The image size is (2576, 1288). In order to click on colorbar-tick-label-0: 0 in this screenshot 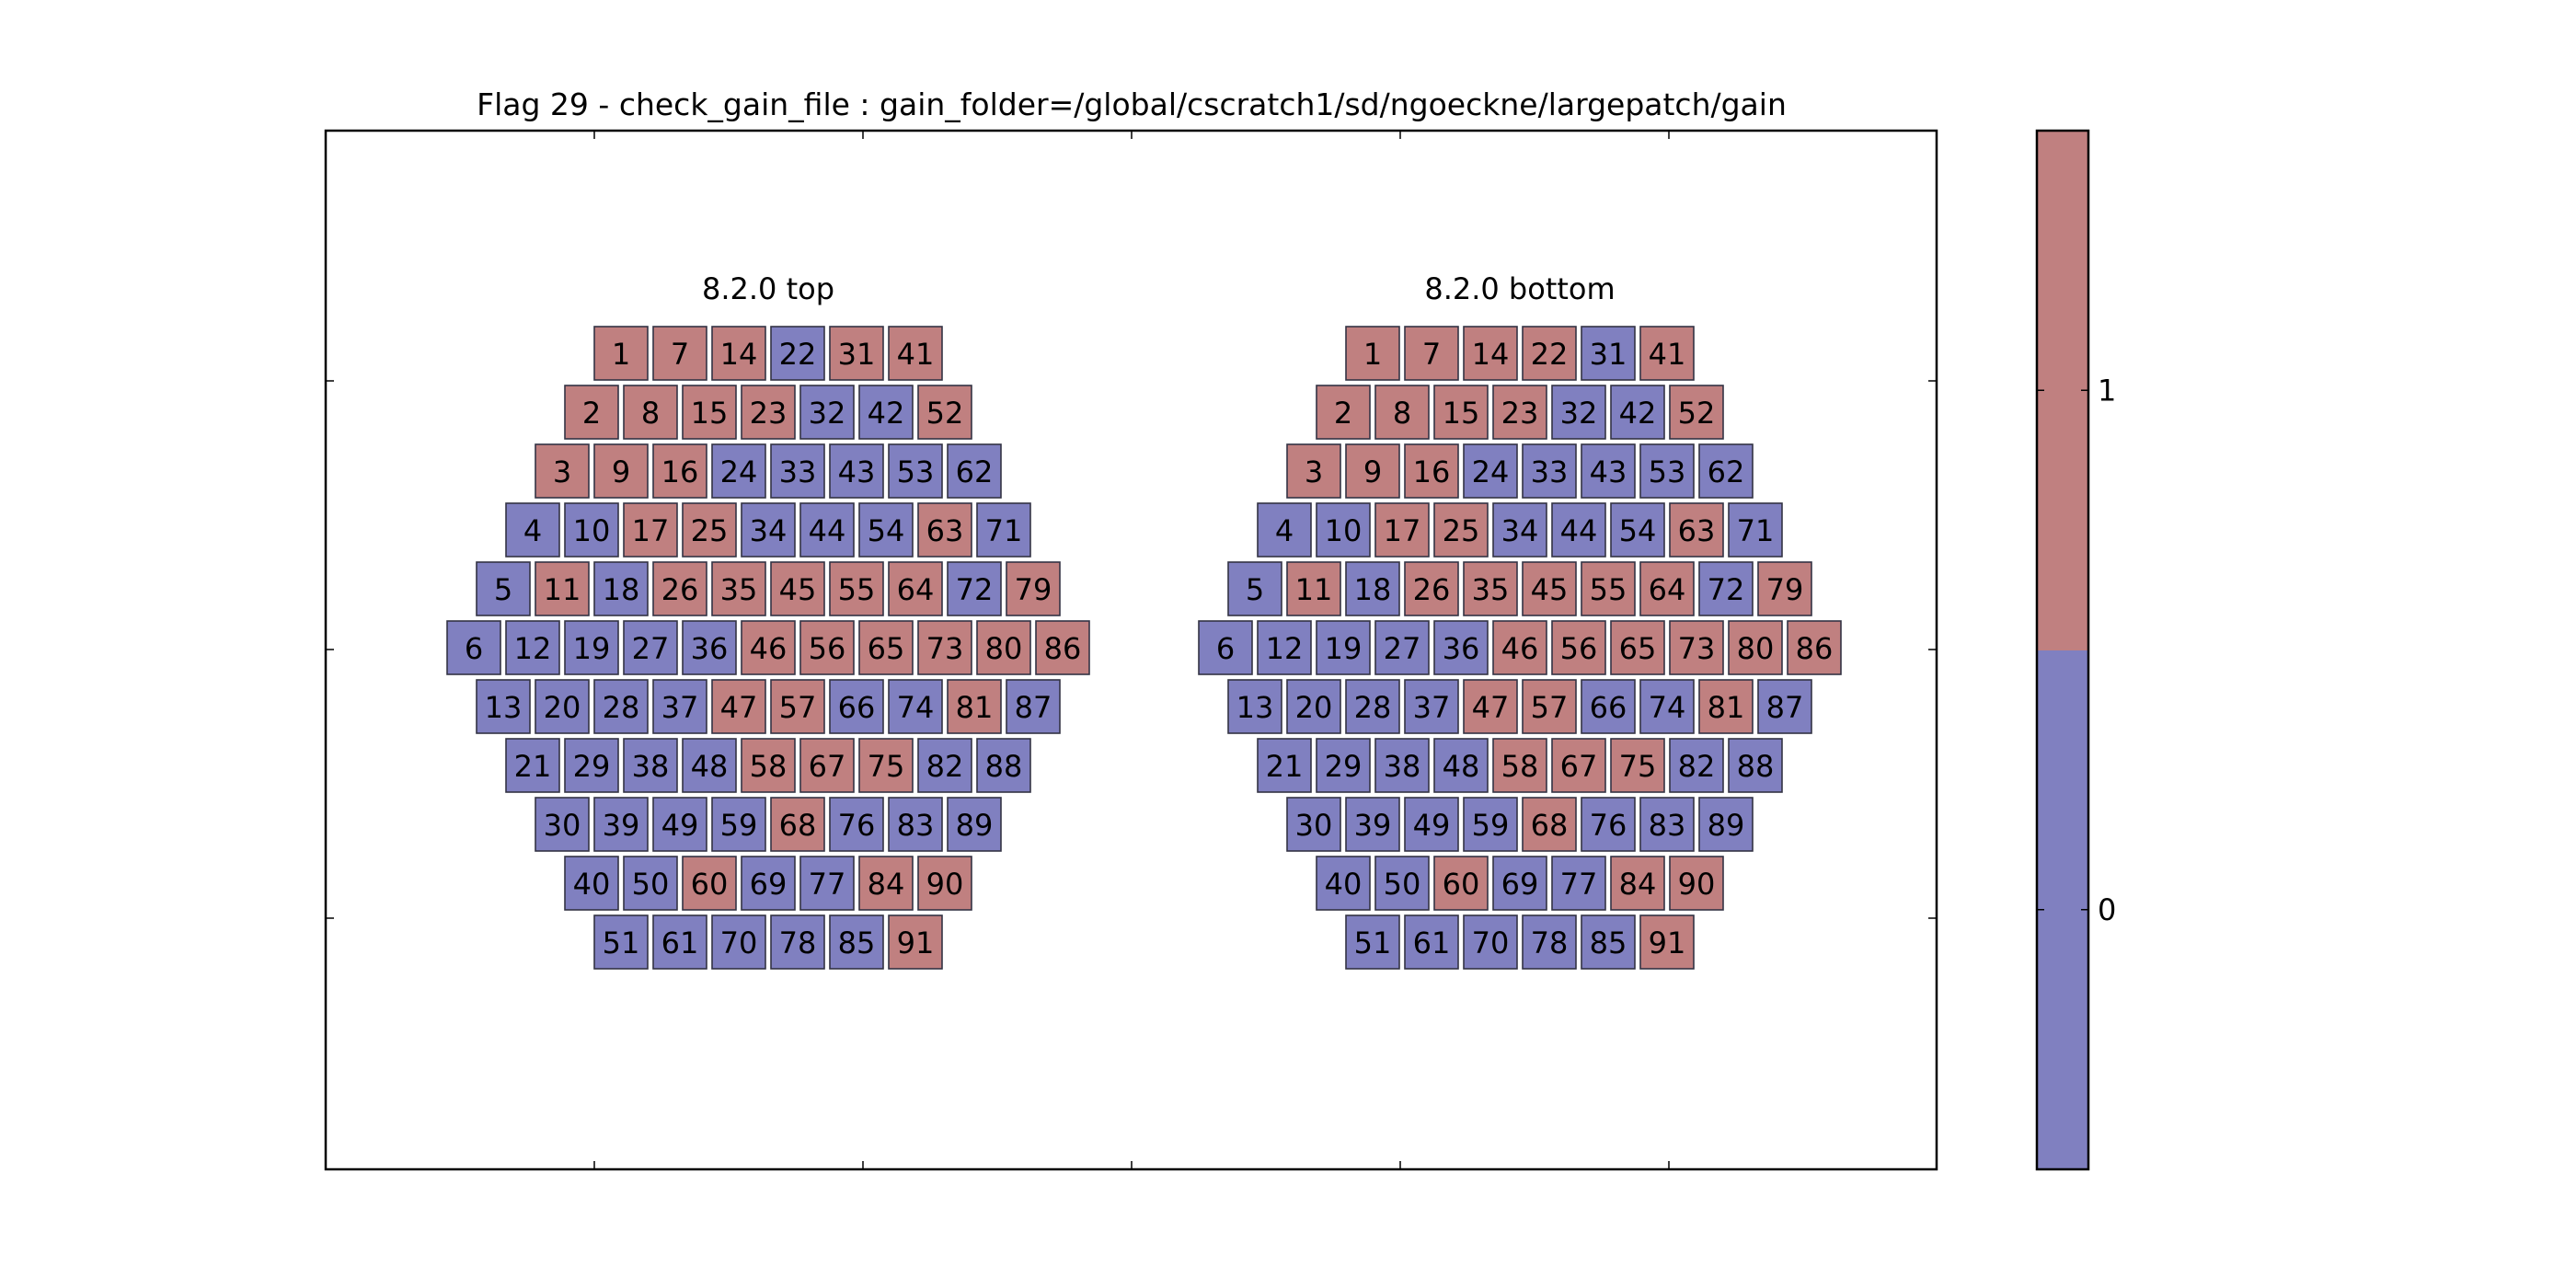, I will do `click(2107, 909)`.